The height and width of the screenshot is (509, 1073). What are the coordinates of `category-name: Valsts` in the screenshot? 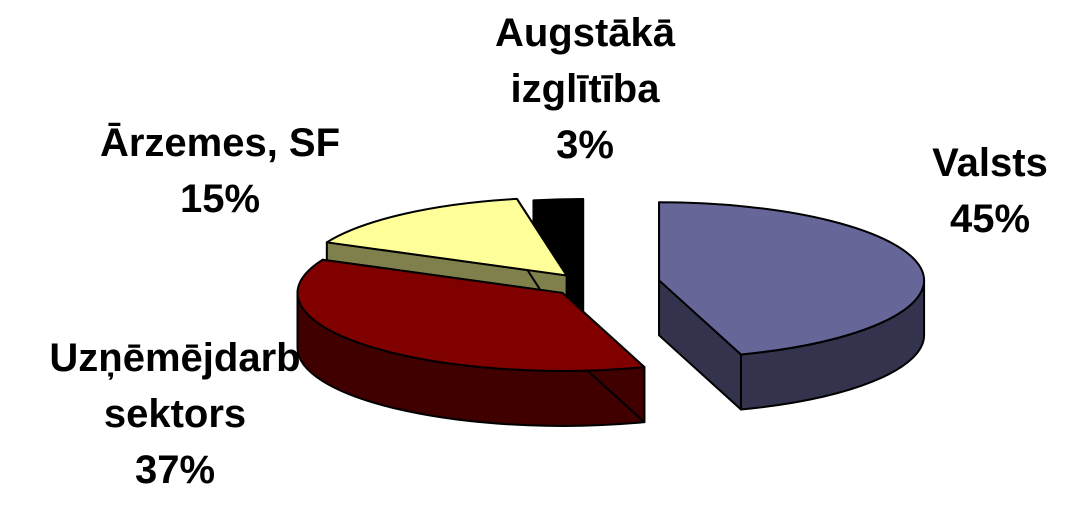 It's located at (990, 163).